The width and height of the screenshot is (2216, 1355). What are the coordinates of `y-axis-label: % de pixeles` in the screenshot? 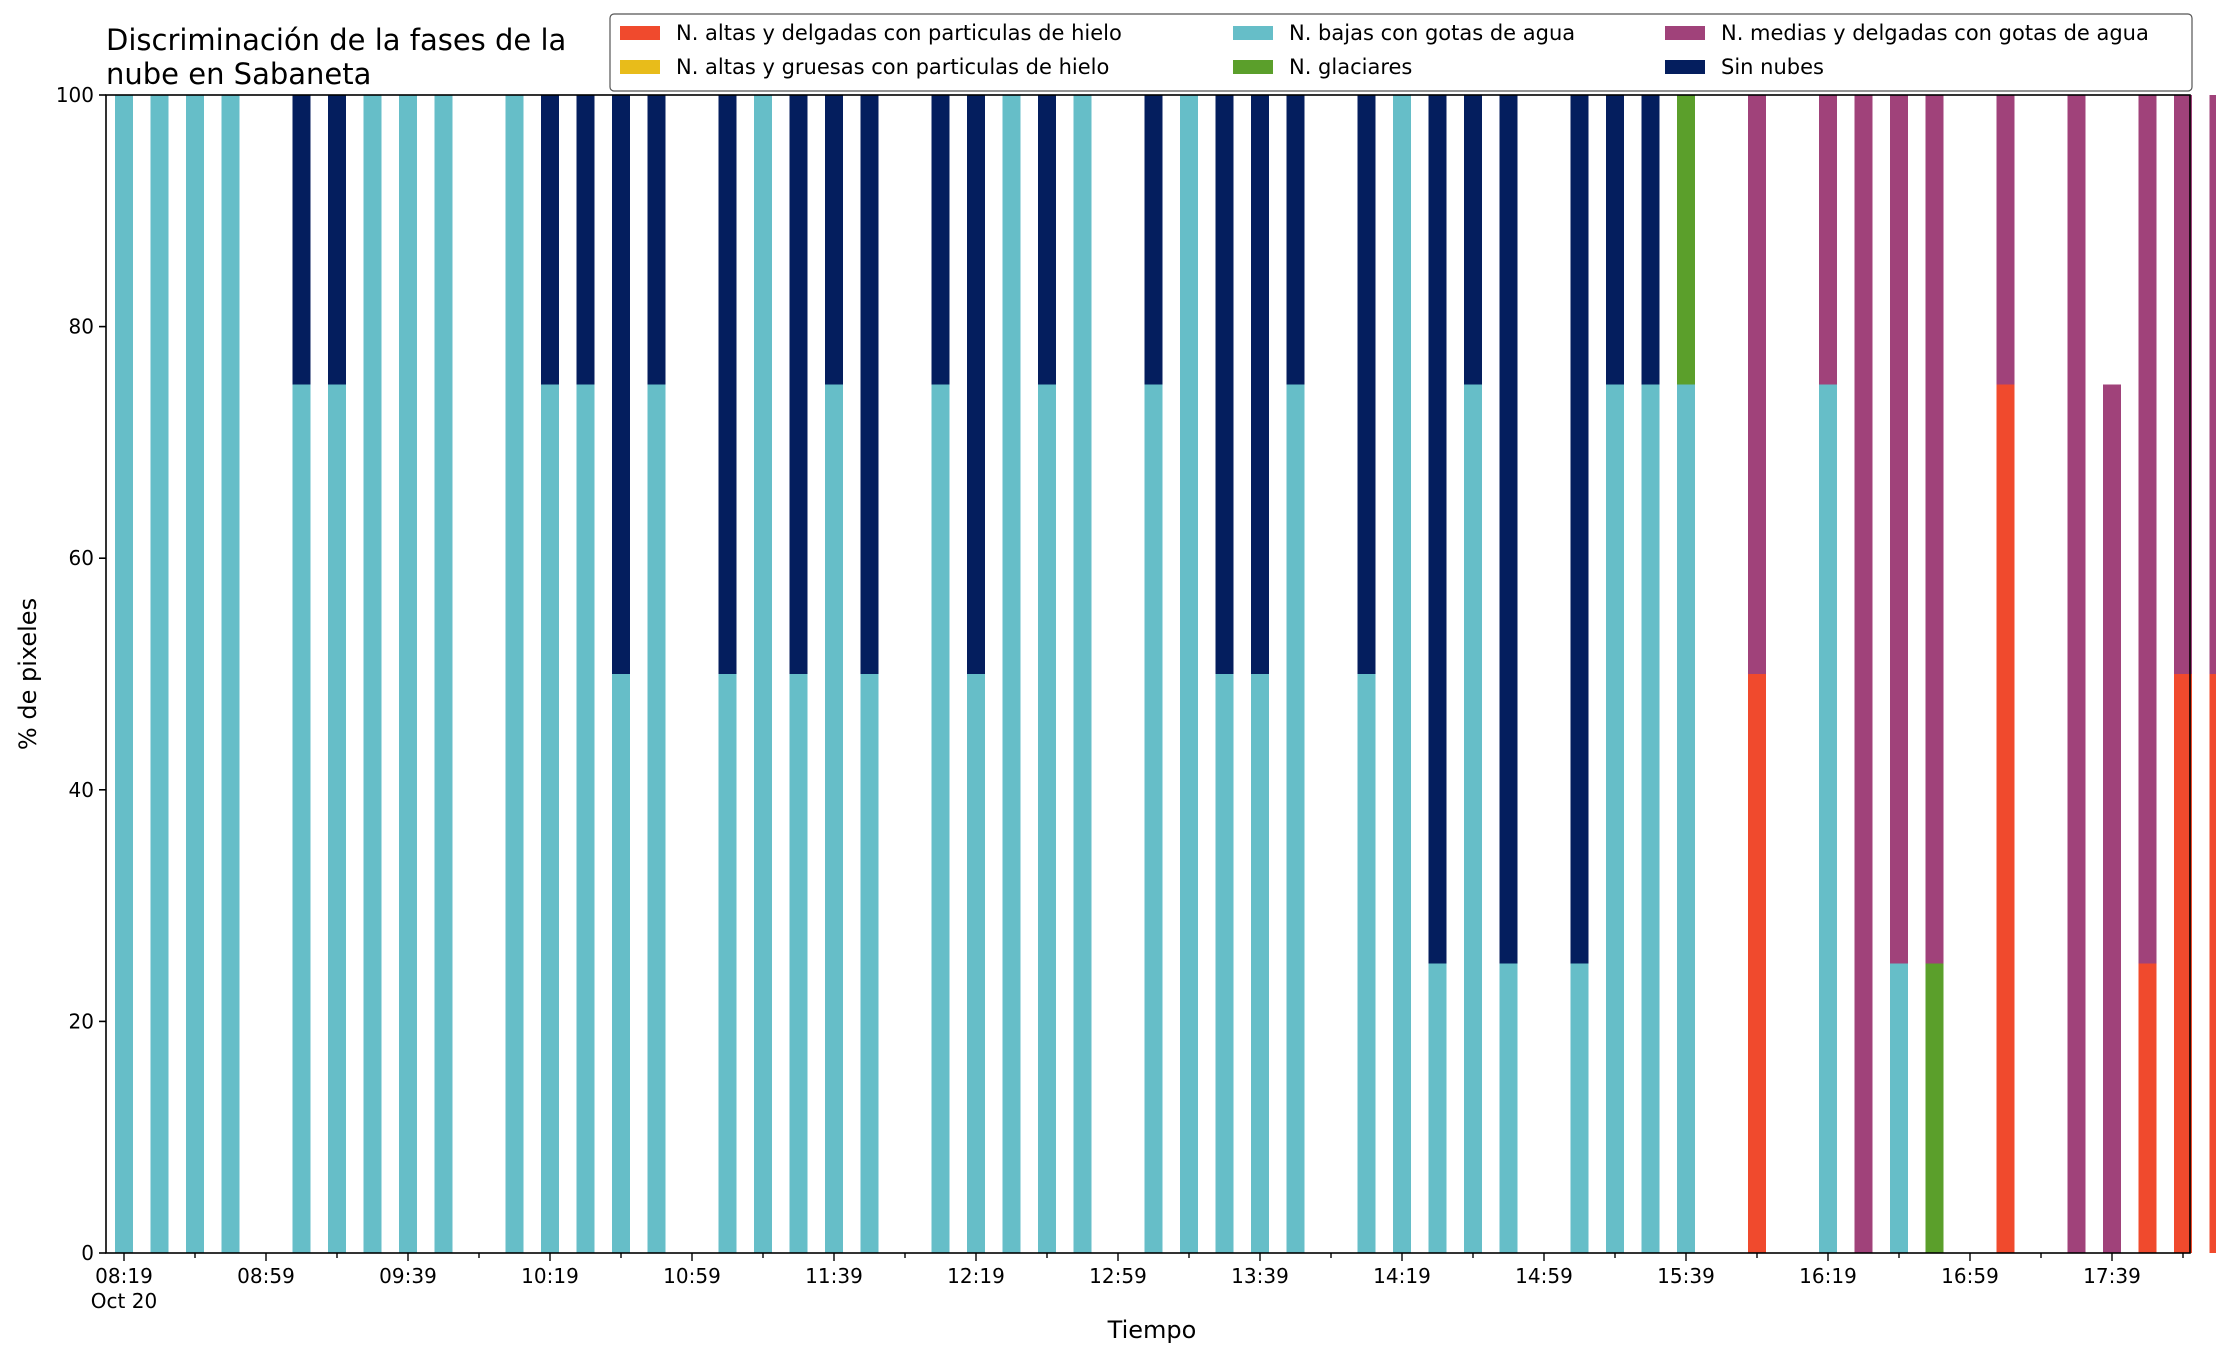 It's located at (28, 674).